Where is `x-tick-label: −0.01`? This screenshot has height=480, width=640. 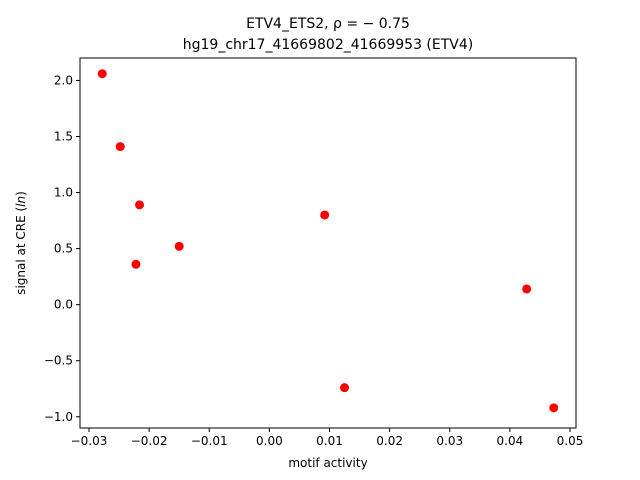
x-tick-label: −0.01 is located at coordinates (209, 441).